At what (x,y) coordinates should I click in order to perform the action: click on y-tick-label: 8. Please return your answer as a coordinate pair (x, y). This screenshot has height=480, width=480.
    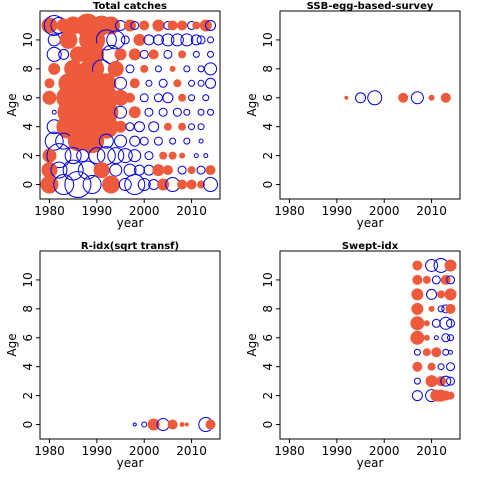
    Looking at the image, I should click on (28, 69).